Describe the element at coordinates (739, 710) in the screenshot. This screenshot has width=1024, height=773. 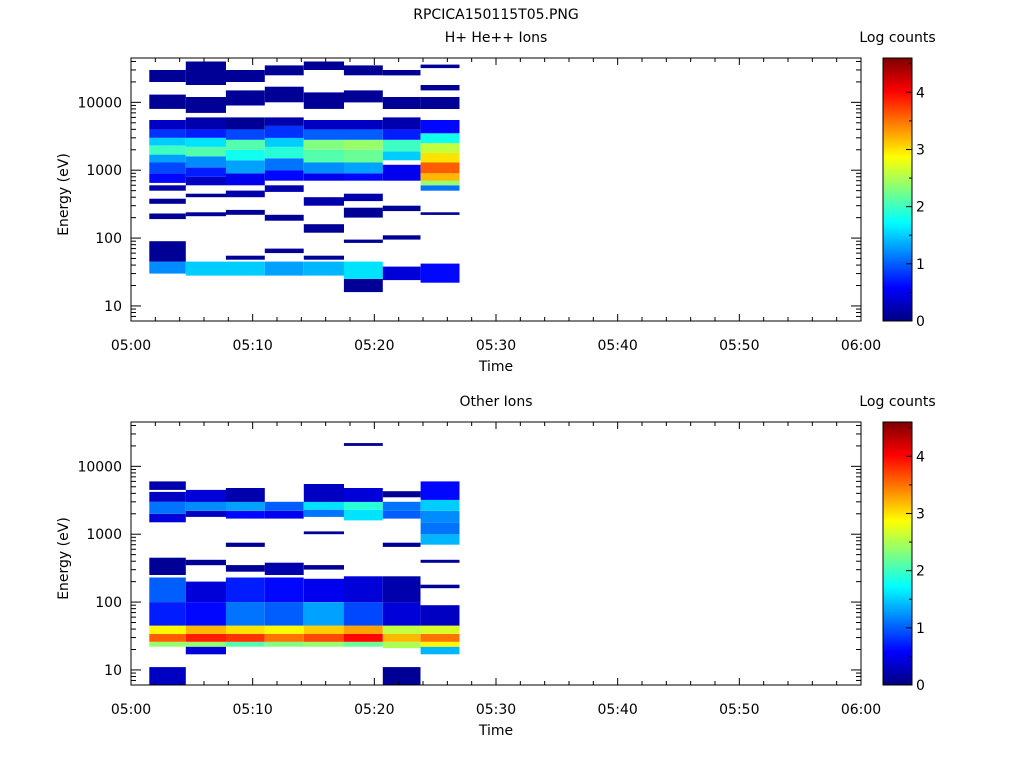
I see `x-tick-label: 05:50` at that location.